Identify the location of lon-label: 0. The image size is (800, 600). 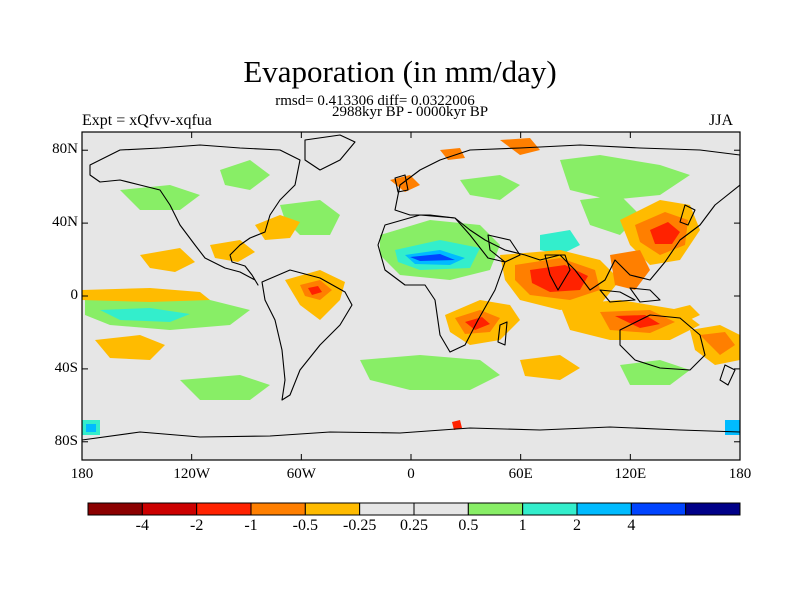
(411, 474).